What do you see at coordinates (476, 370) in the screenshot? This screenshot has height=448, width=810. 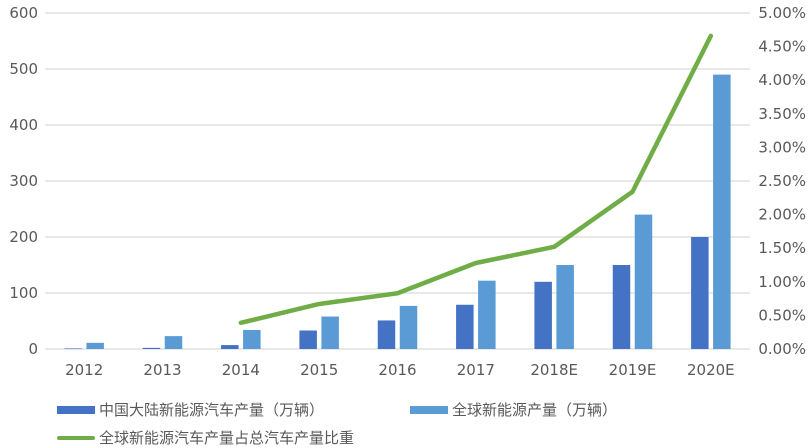 I see `x-tick-label: 2017` at bounding box center [476, 370].